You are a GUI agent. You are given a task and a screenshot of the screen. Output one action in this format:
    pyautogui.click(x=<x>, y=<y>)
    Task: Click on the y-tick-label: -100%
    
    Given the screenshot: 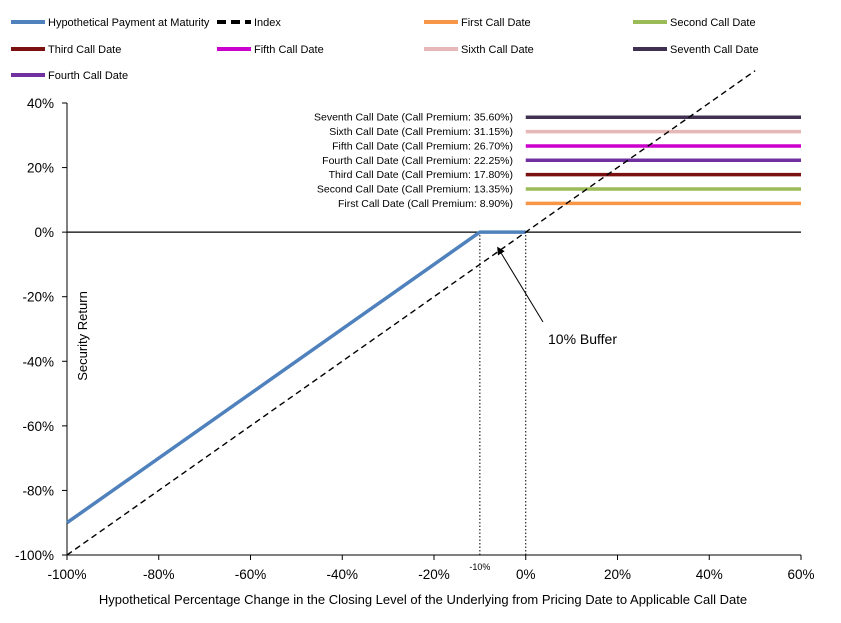 What is the action you would take?
    pyautogui.click(x=34, y=555)
    